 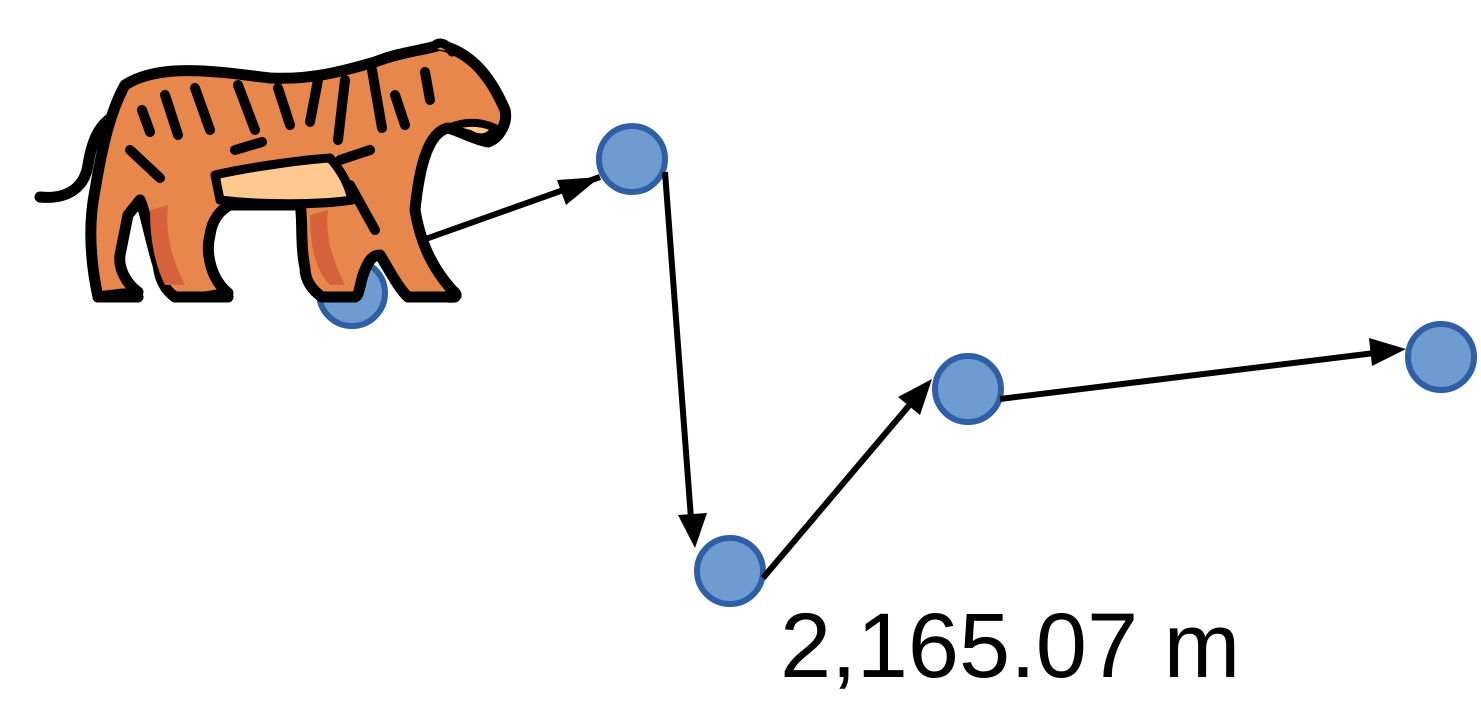 What do you see at coordinates (1010, 646) in the screenshot?
I see `distance-label: 2,165.07 m` at bounding box center [1010, 646].